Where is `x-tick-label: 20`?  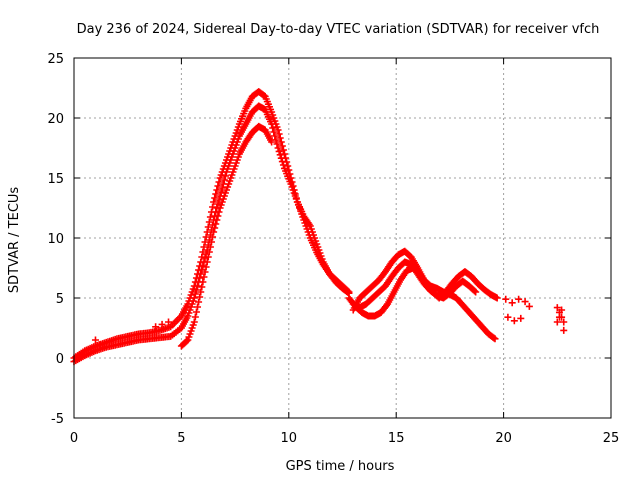
x-tick-label: 20 is located at coordinates (503, 438).